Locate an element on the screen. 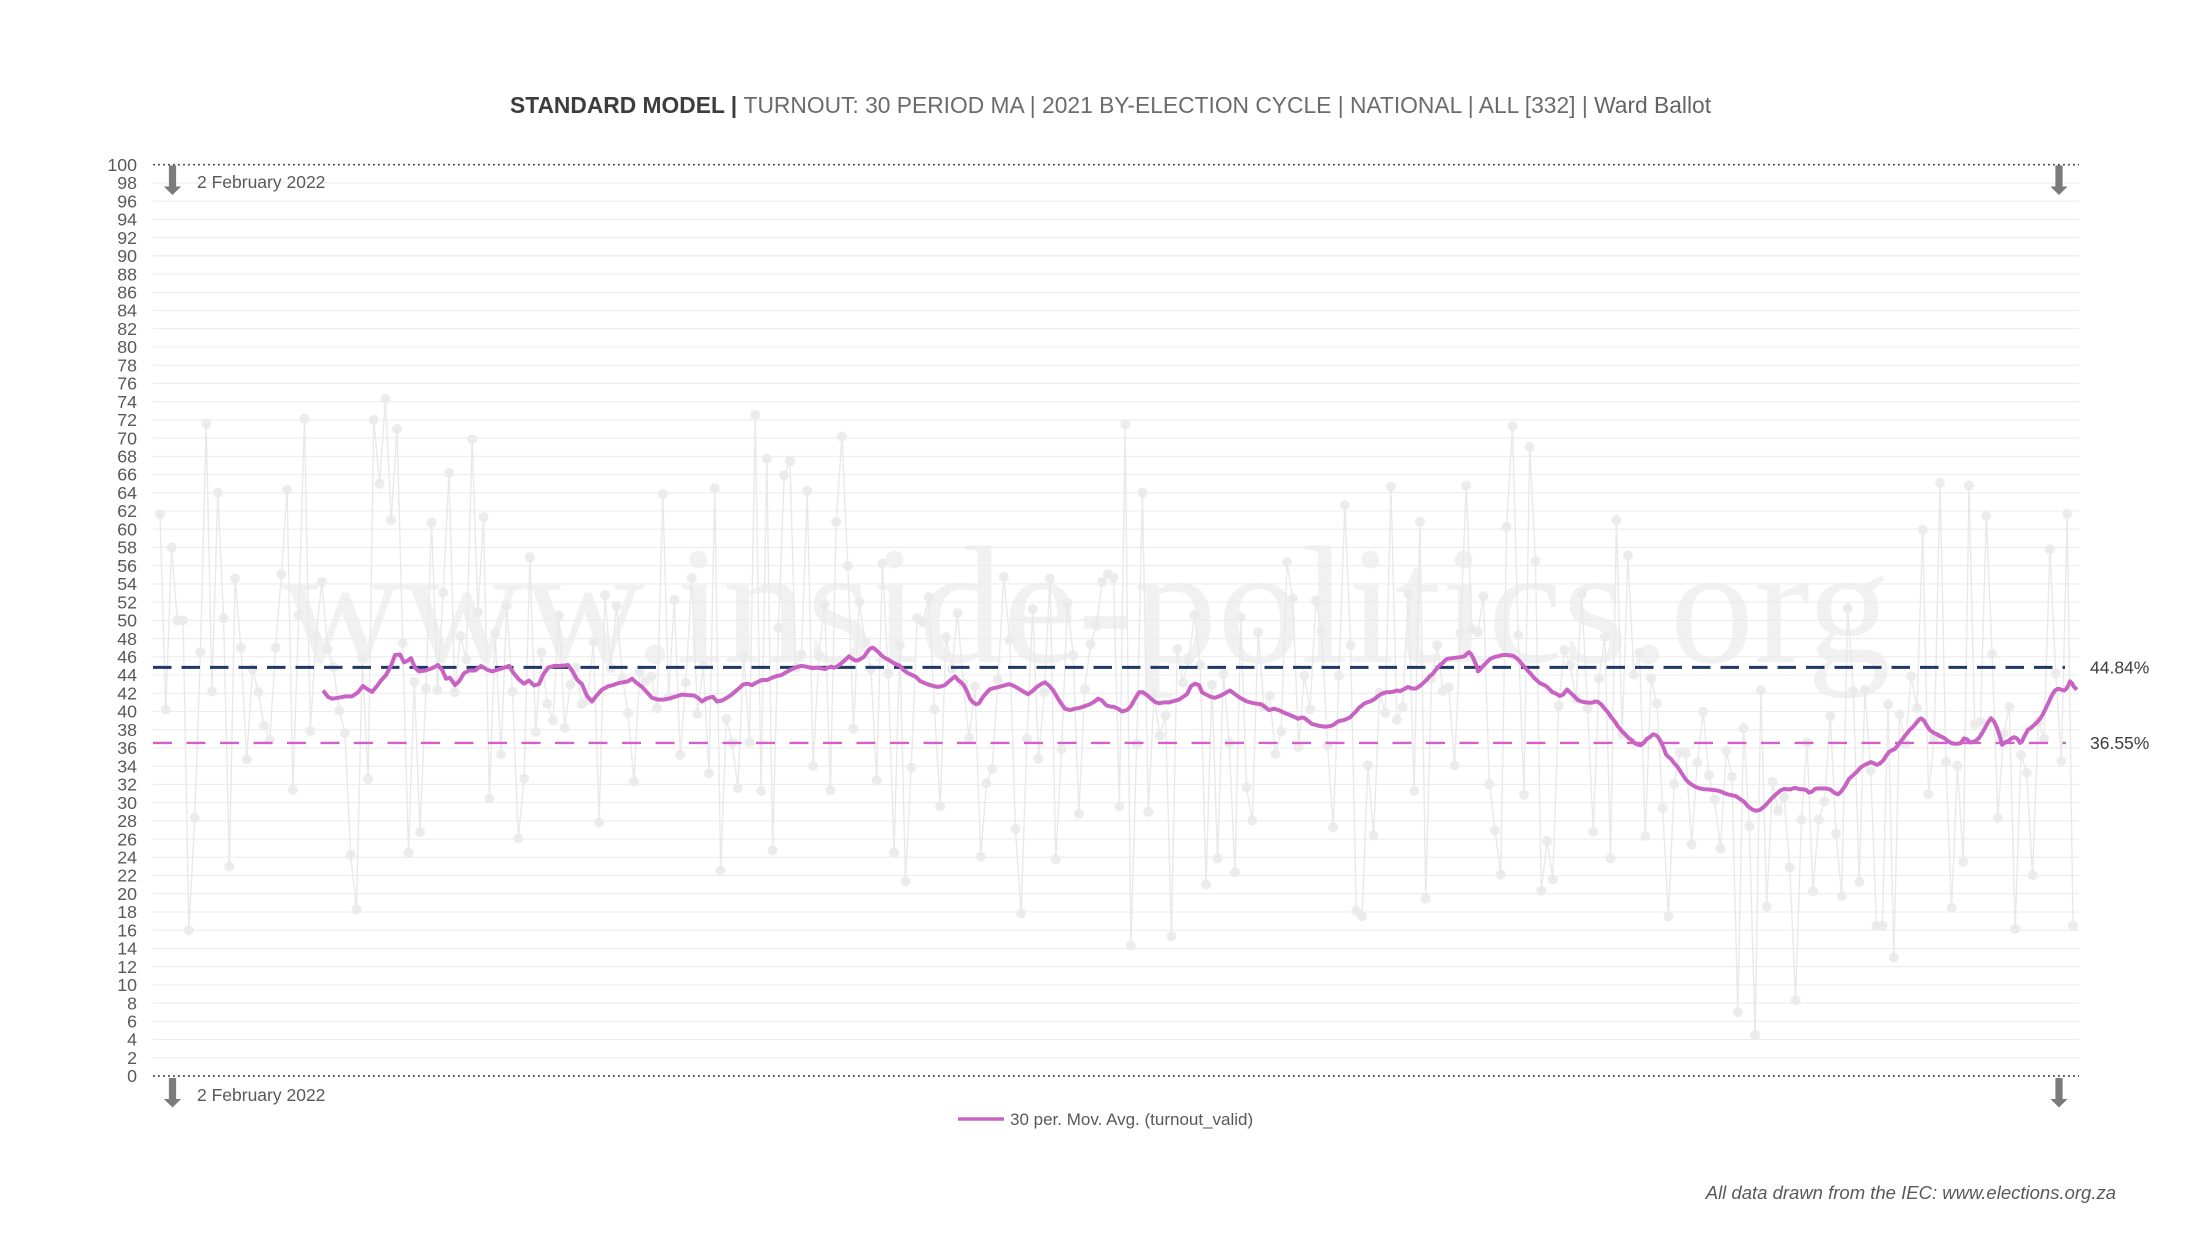 Image resolution: width=2200 pixels, height=1238 pixels. svg-text: 66 is located at coordinates (127, 475).